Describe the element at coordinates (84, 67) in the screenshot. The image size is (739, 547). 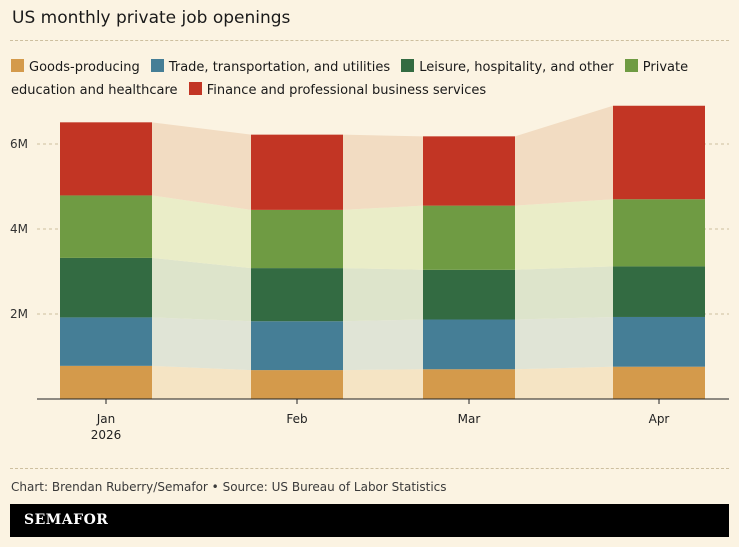
I see `legend-label: Goods-producing` at that location.